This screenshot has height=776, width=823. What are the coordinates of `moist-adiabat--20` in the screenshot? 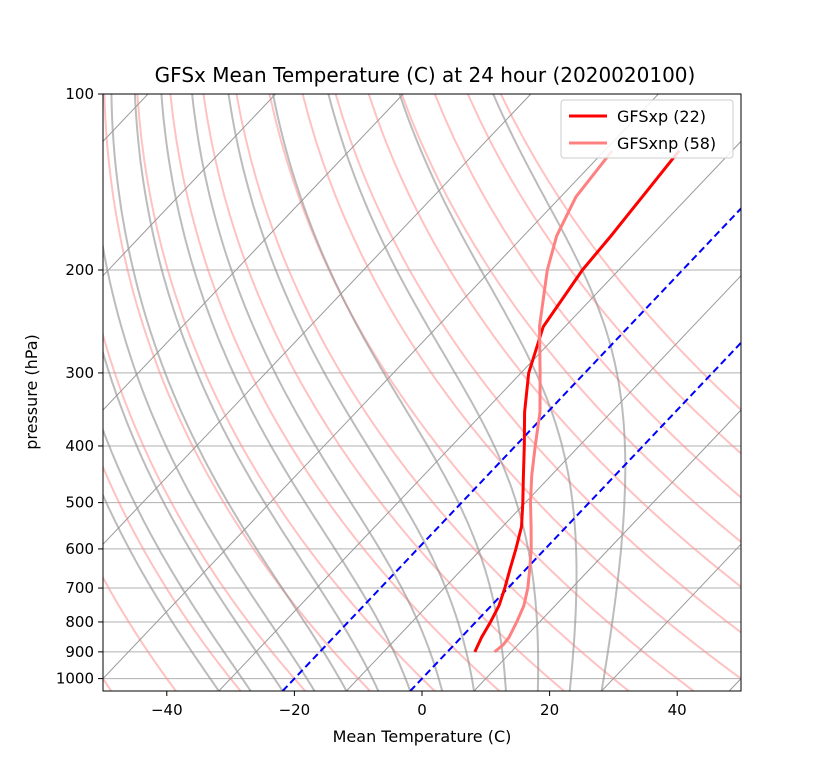 It's located at (193, 520).